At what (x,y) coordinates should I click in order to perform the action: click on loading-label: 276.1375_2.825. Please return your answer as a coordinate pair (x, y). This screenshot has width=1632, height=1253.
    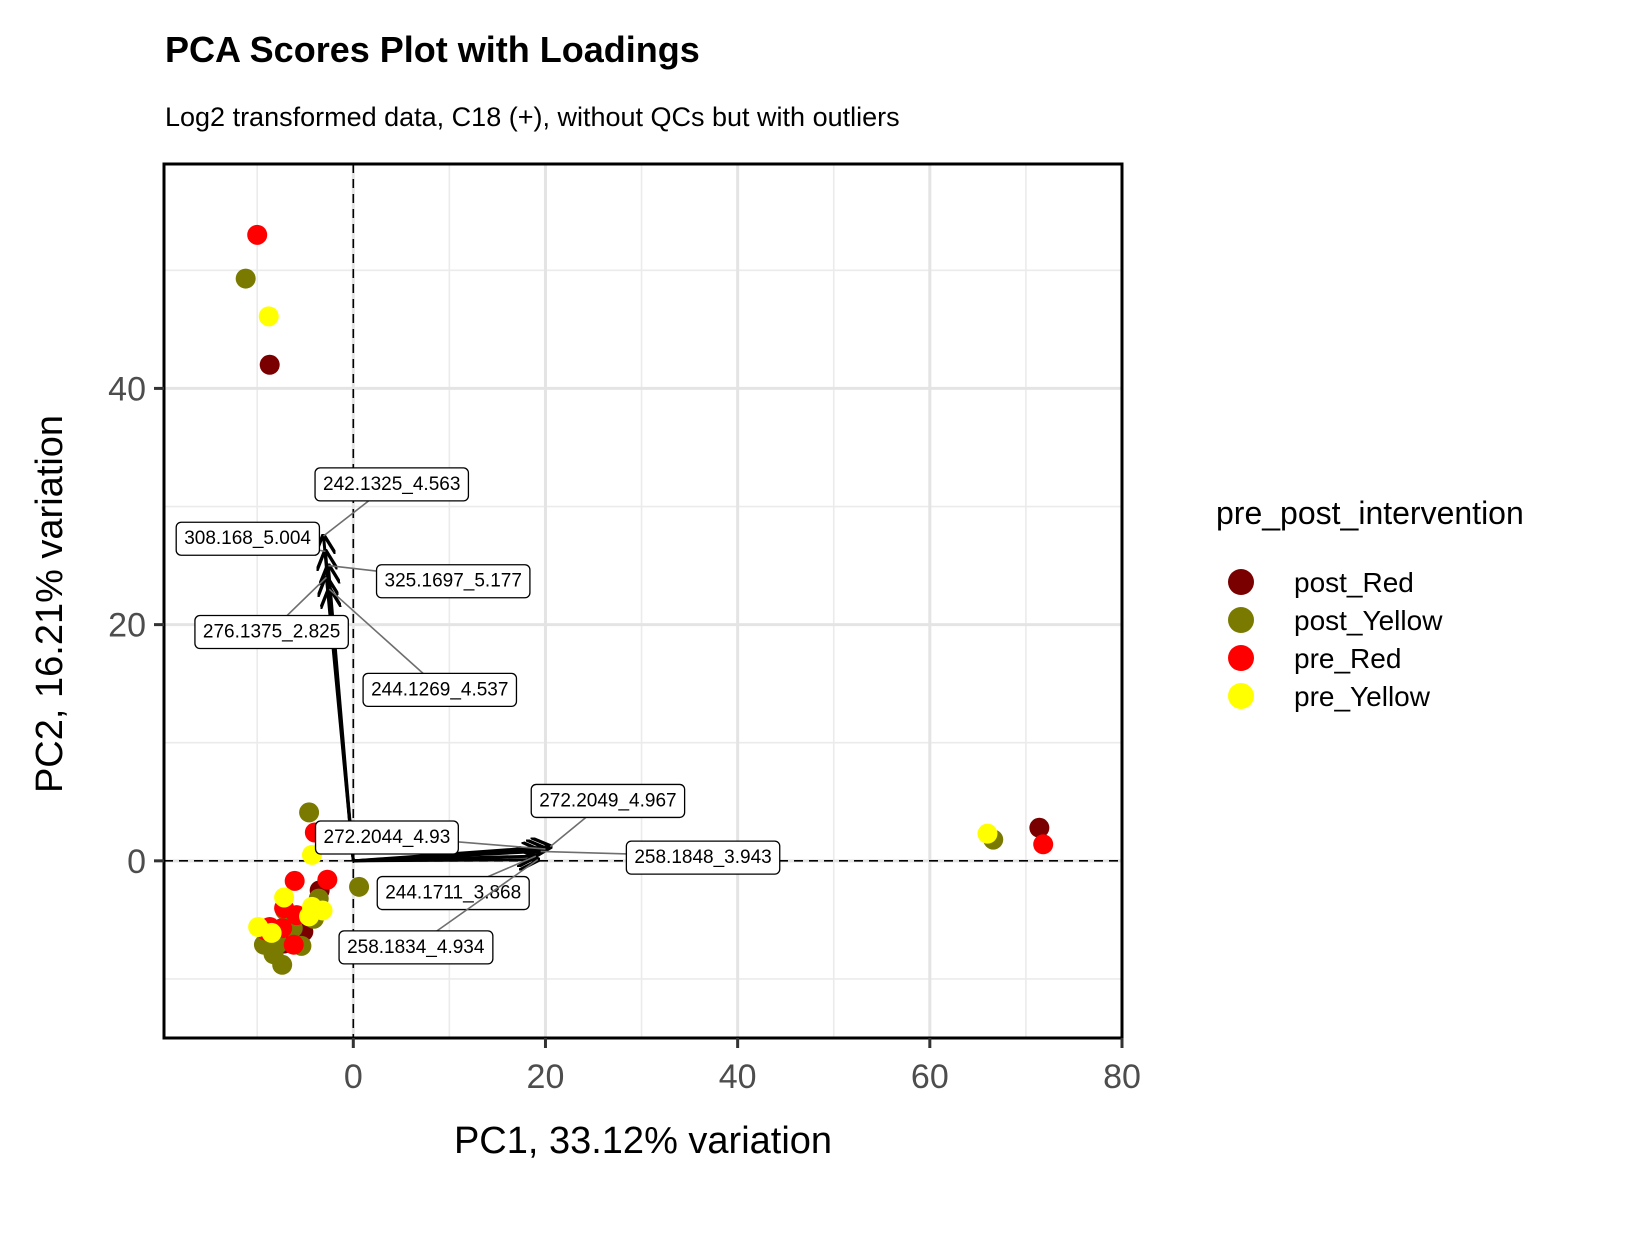
    Looking at the image, I should click on (271, 632).